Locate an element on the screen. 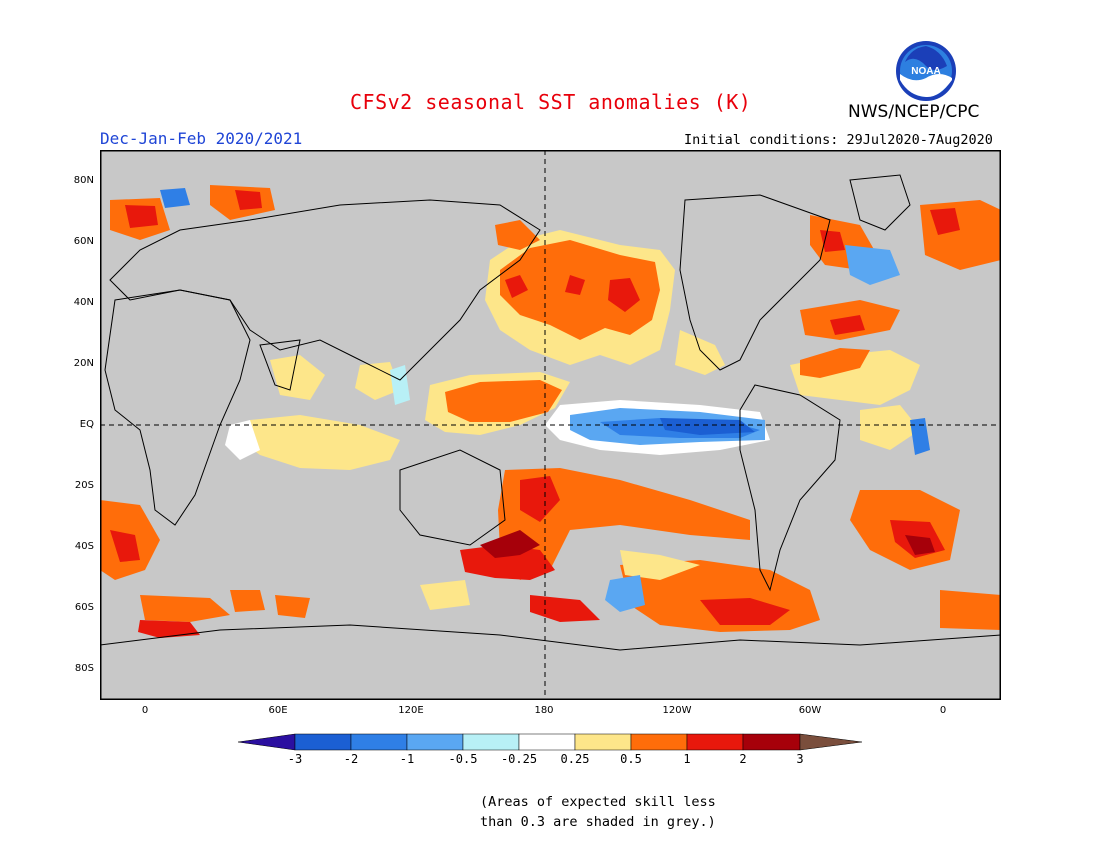 This screenshot has height=850, width=1100. colorbar-label: -3 is located at coordinates (295, 759).